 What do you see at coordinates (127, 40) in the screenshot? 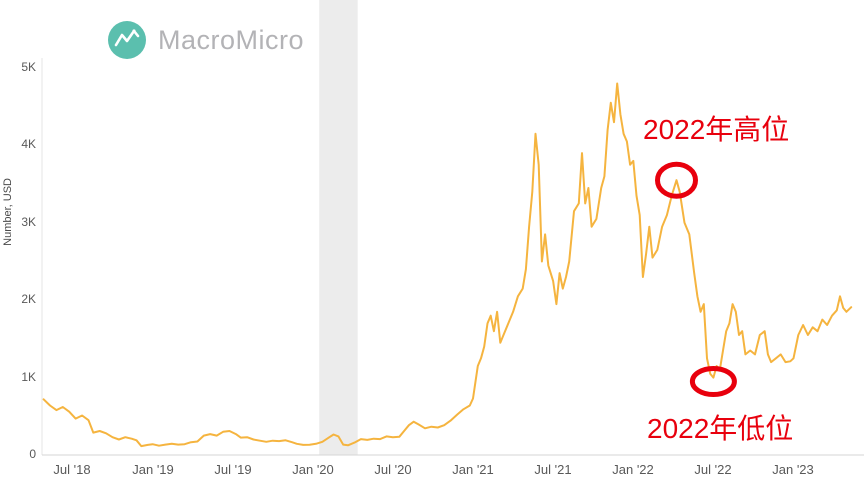
I see `macromicro-logo-icon` at bounding box center [127, 40].